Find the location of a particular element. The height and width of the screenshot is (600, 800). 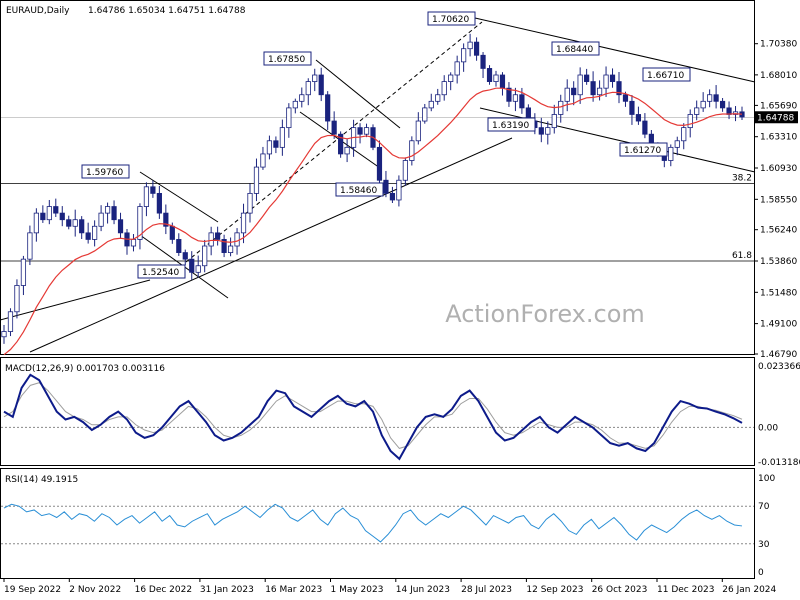

price-annotation-label: 1.67850 is located at coordinates (286, 60).